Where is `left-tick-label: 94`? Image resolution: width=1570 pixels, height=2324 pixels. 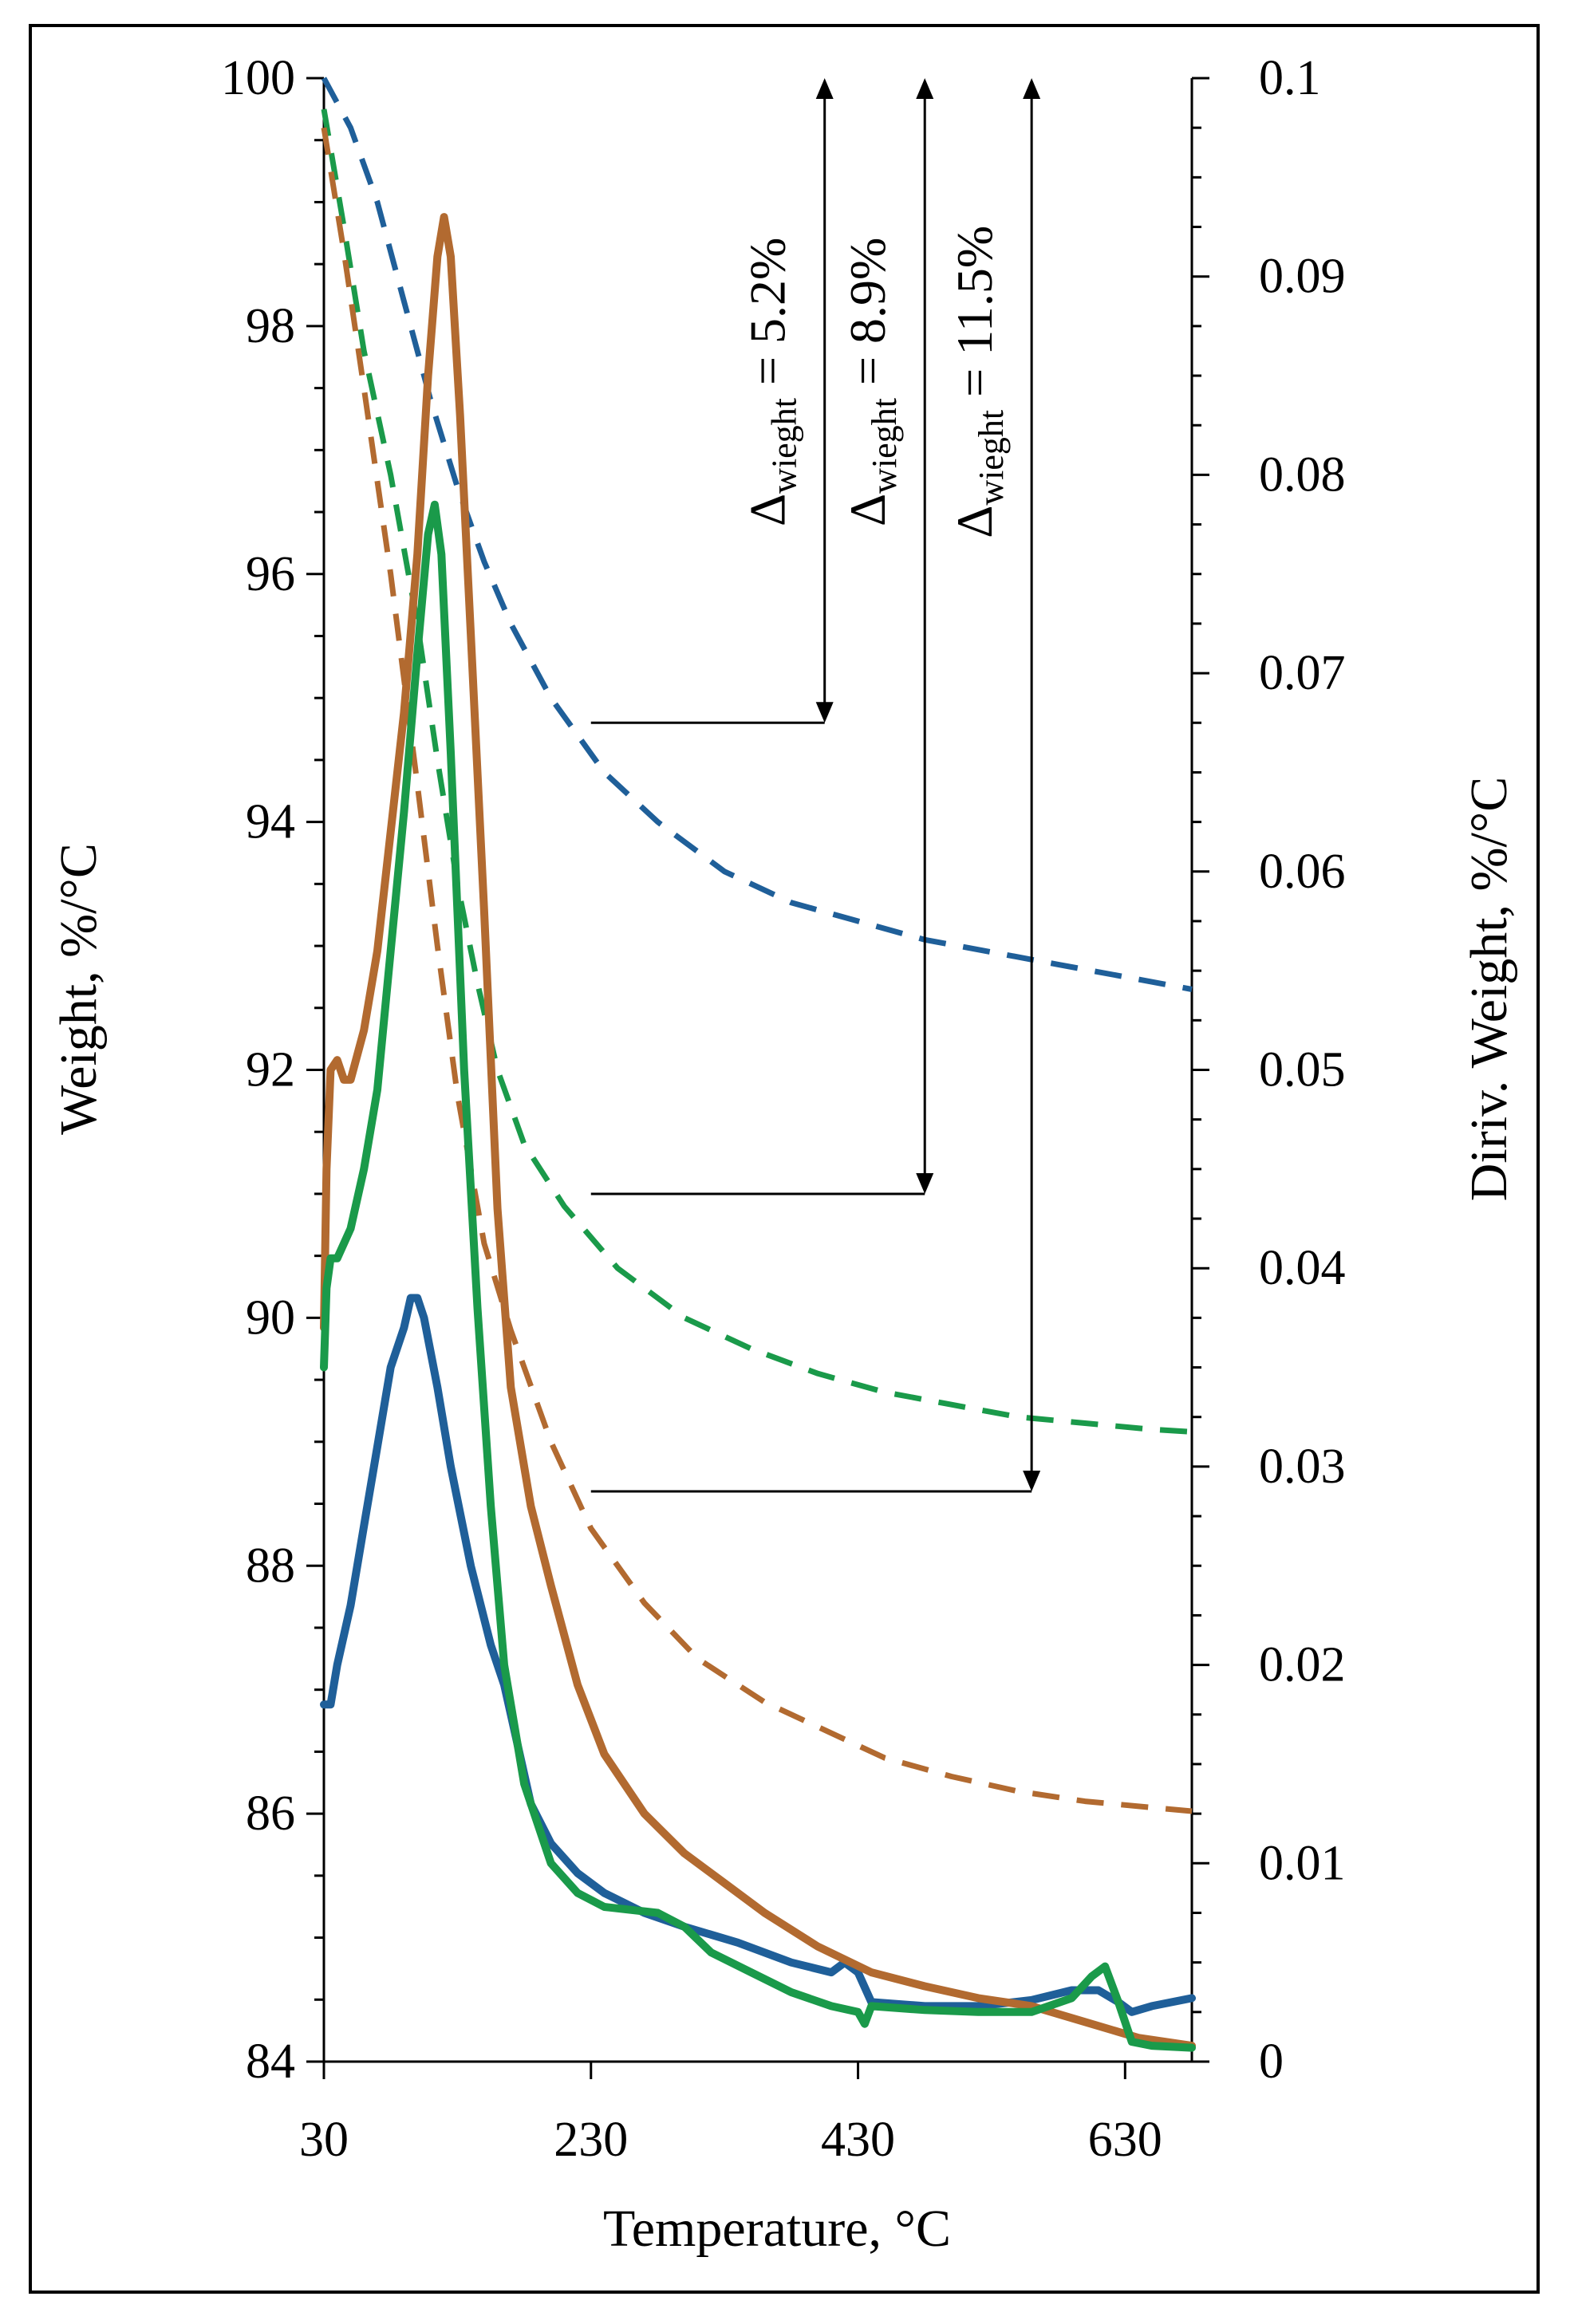 left-tick-label: 94 is located at coordinates (270, 822).